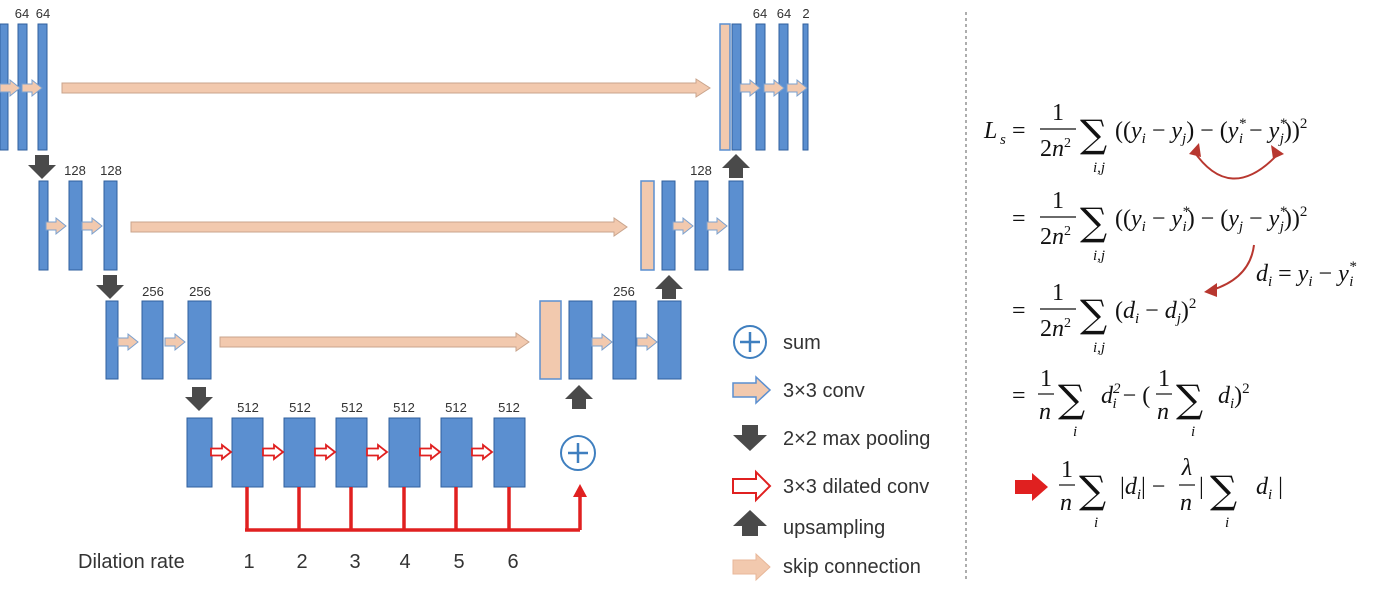 The image size is (1400, 596). Describe the element at coordinates (458, 562) in the screenshot. I see `dilation-rate-value: 5` at that location.